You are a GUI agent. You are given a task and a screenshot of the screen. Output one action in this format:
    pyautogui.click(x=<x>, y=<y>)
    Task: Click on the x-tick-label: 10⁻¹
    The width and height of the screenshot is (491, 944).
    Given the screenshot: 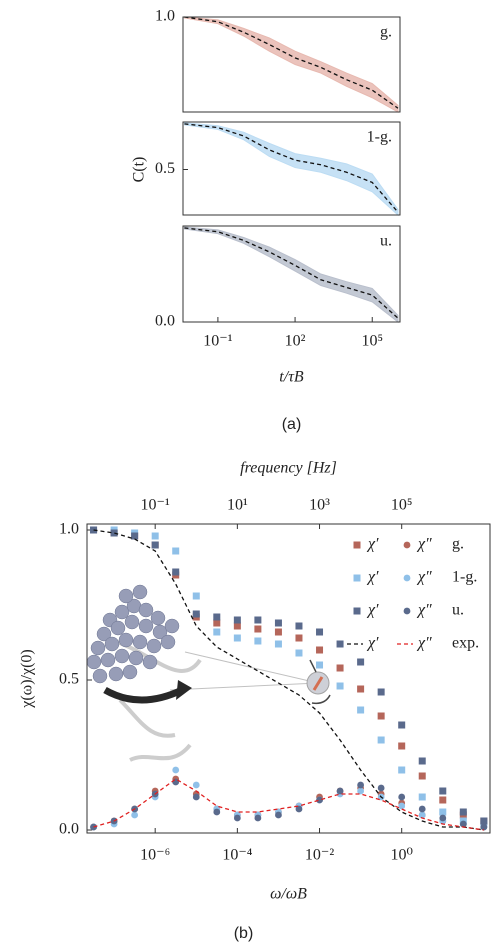 What is the action you would take?
    pyautogui.click(x=217, y=341)
    